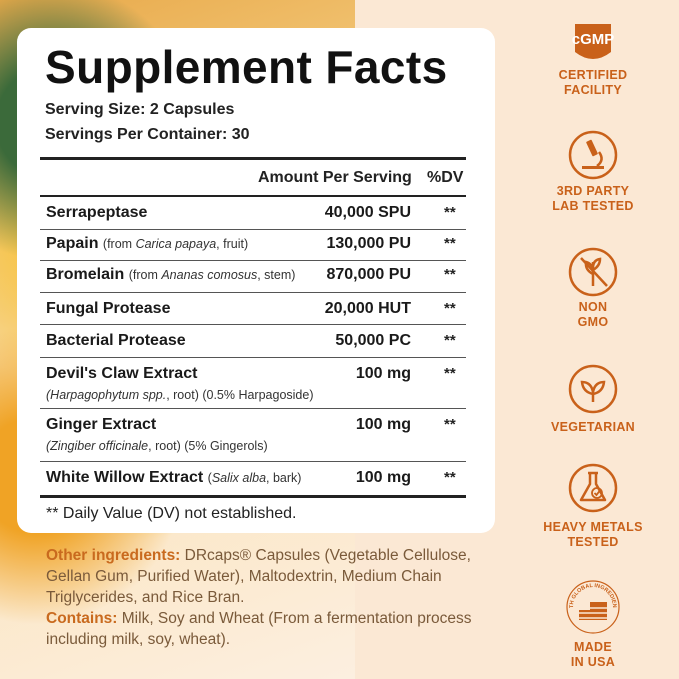 The image size is (679, 679). What do you see at coordinates (101, 424) in the screenshot?
I see `ingredient-name: Ginger Extract` at bounding box center [101, 424].